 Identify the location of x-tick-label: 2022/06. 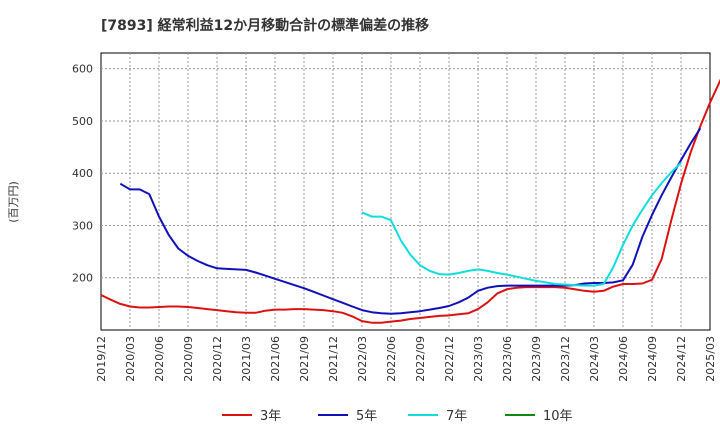
(391, 359).